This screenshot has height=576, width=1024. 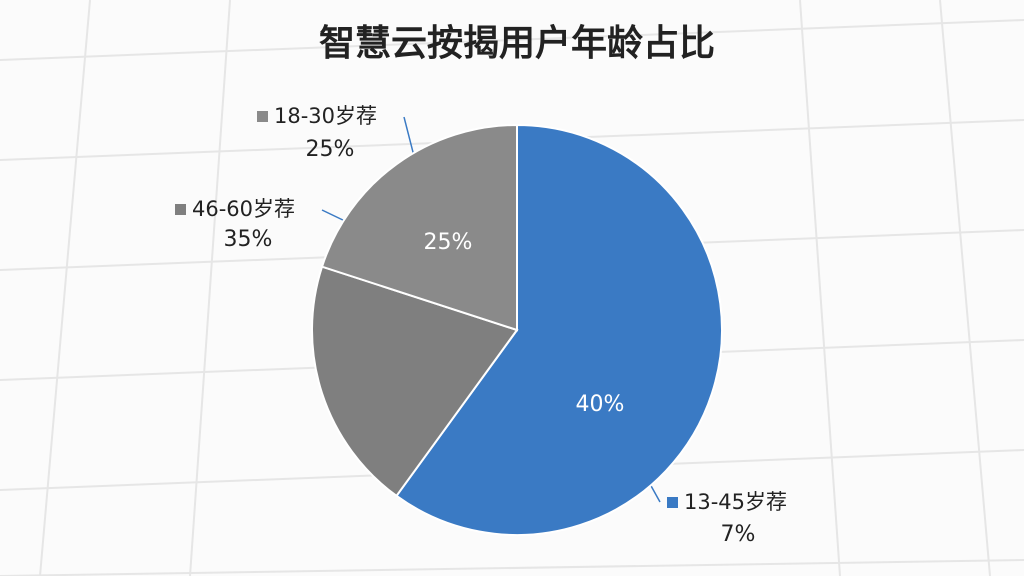 What do you see at coordinates (600, 404) in the screenshot?
I see `annotation: 40%` at bounding box center [600, 404].